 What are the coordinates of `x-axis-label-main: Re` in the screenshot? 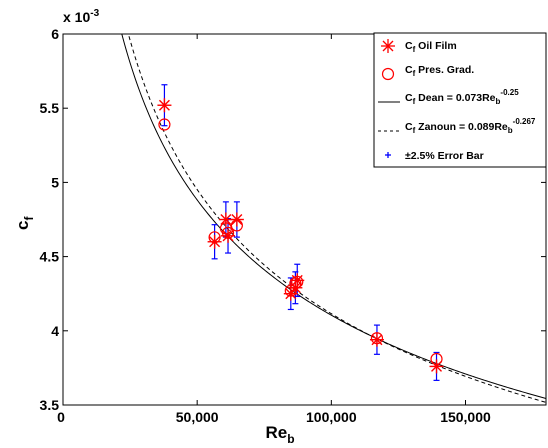 It's located at (276, 432).